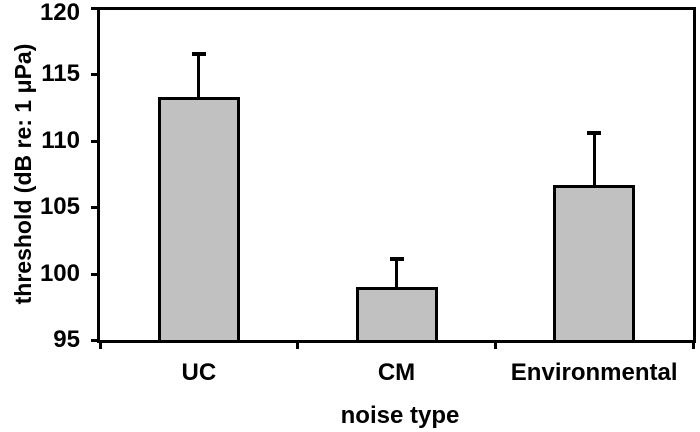  Describe the element at coordinates (396, 314) in the screenshot. I see `bar-cm` at that location.